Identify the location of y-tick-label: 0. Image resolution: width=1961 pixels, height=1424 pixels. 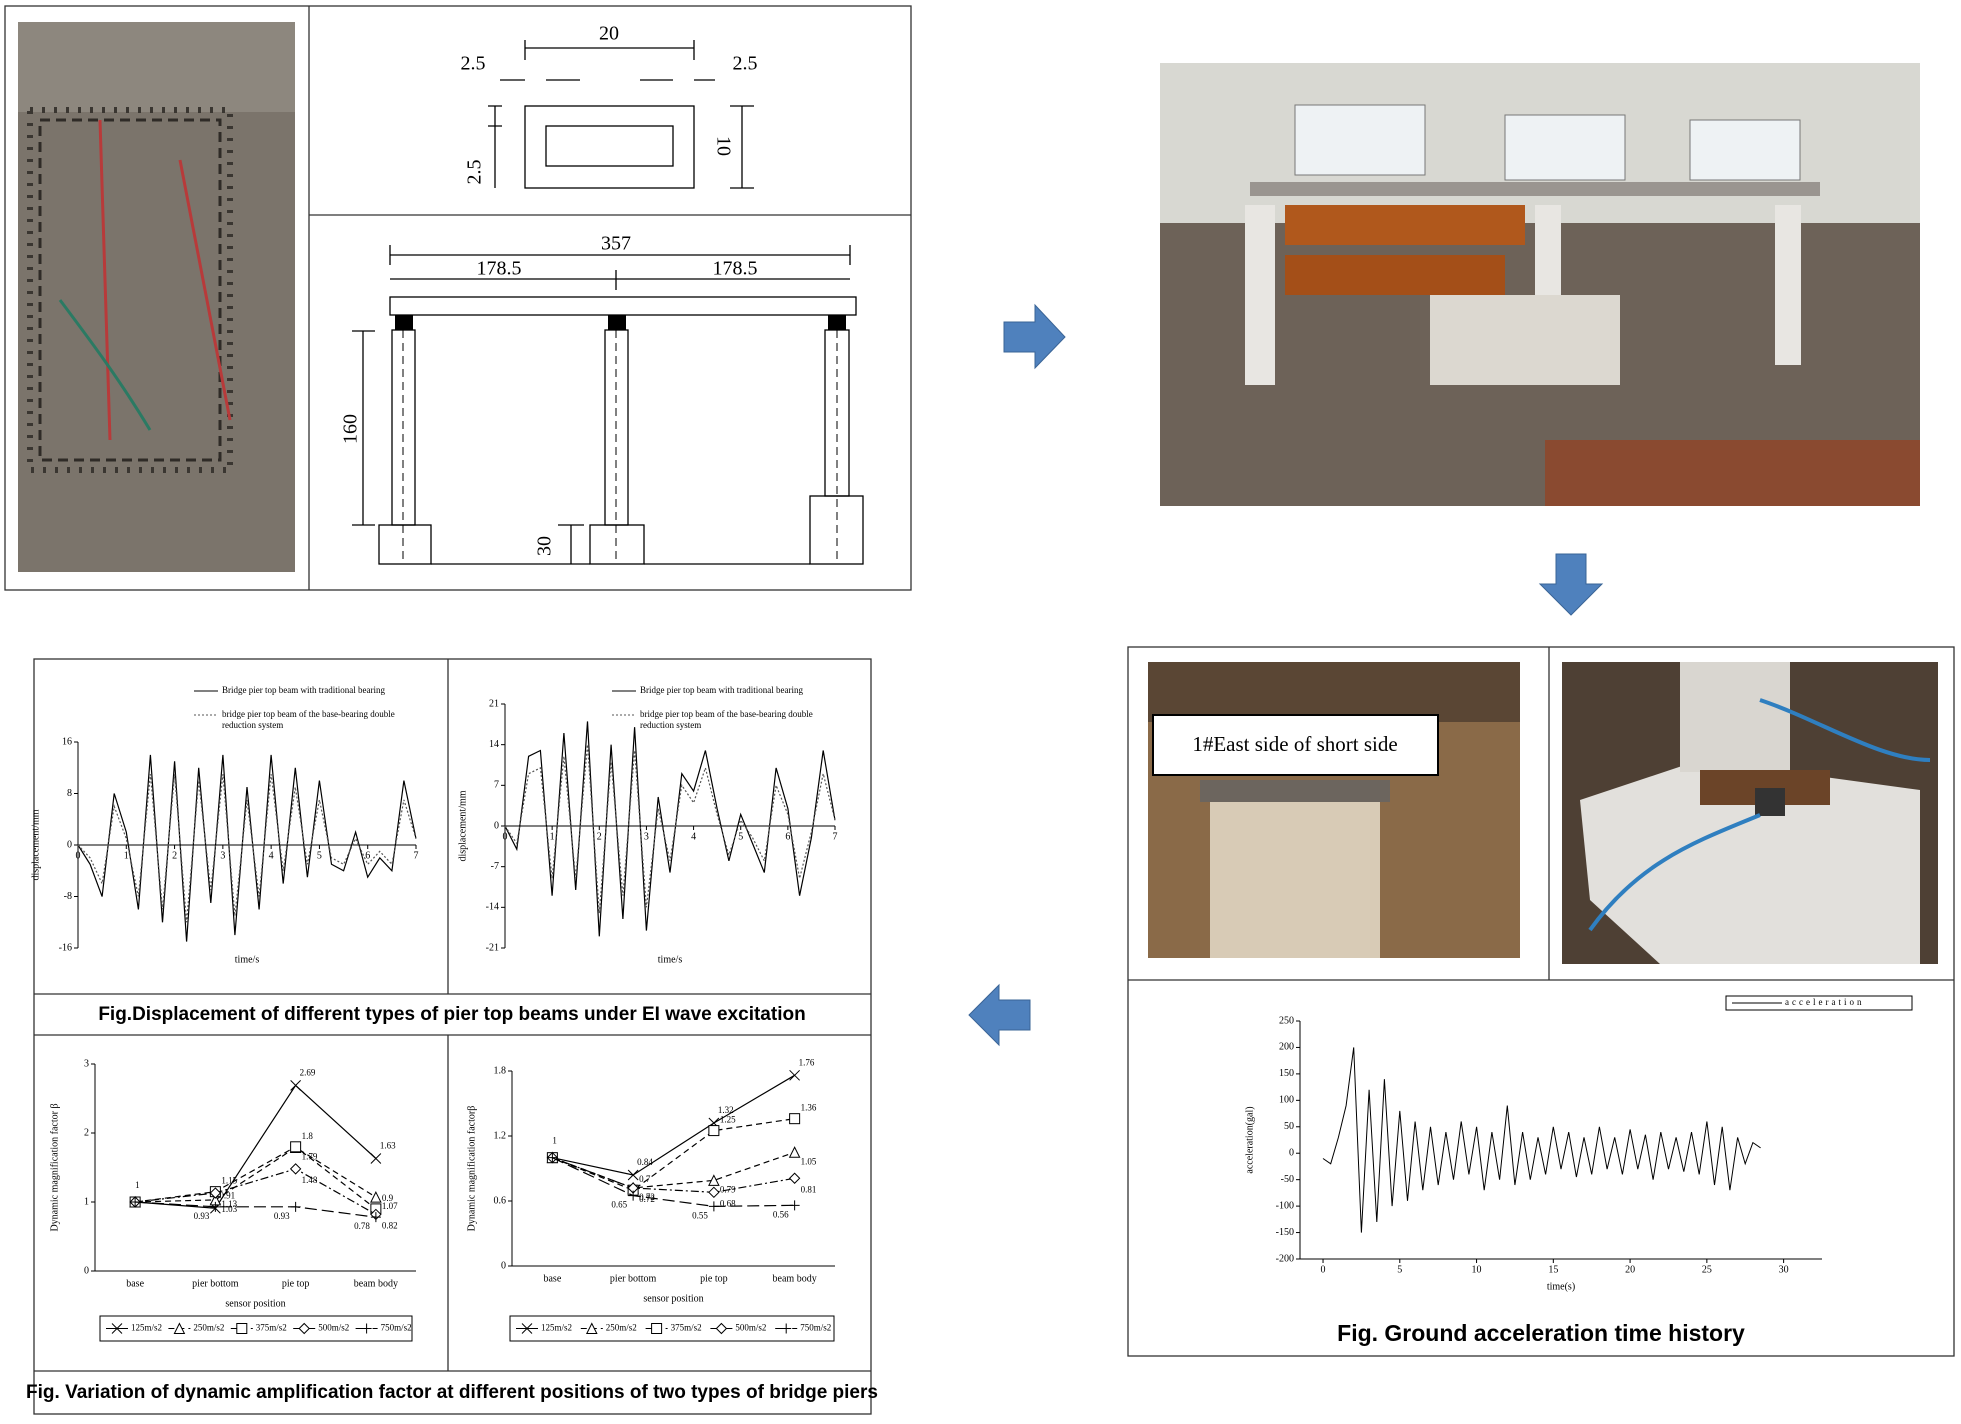
(496, 825).